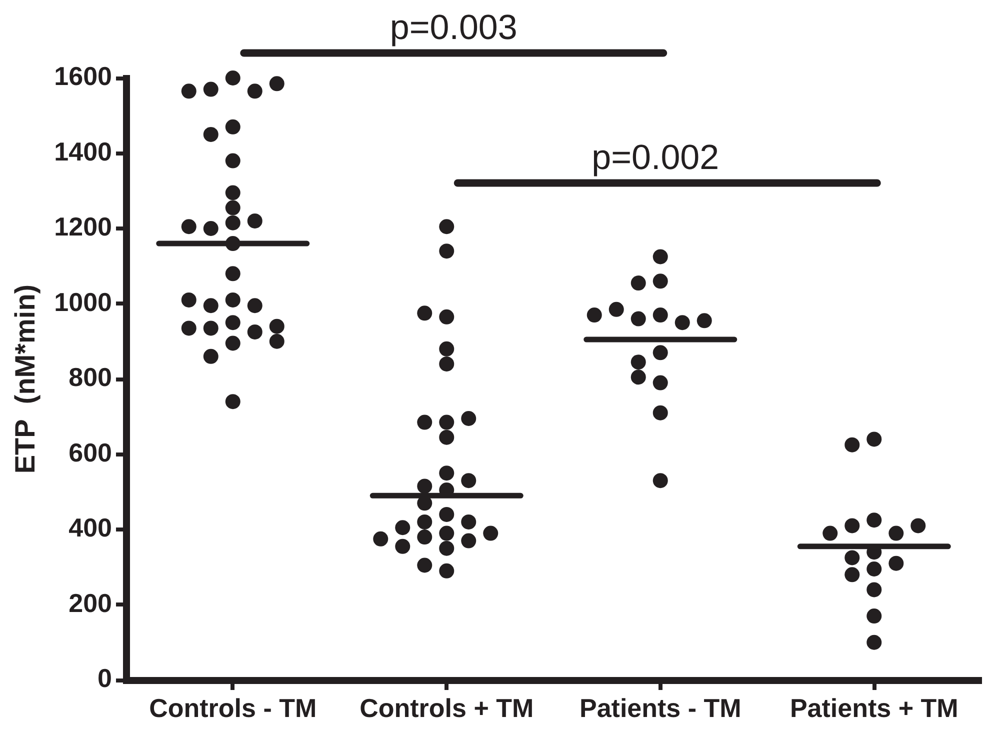 This screenshot has height=744, width=1000. Describe the element at coordinates (660, 707) in the screenshot. I see `x-tick-label: Patients - TM` at that location.